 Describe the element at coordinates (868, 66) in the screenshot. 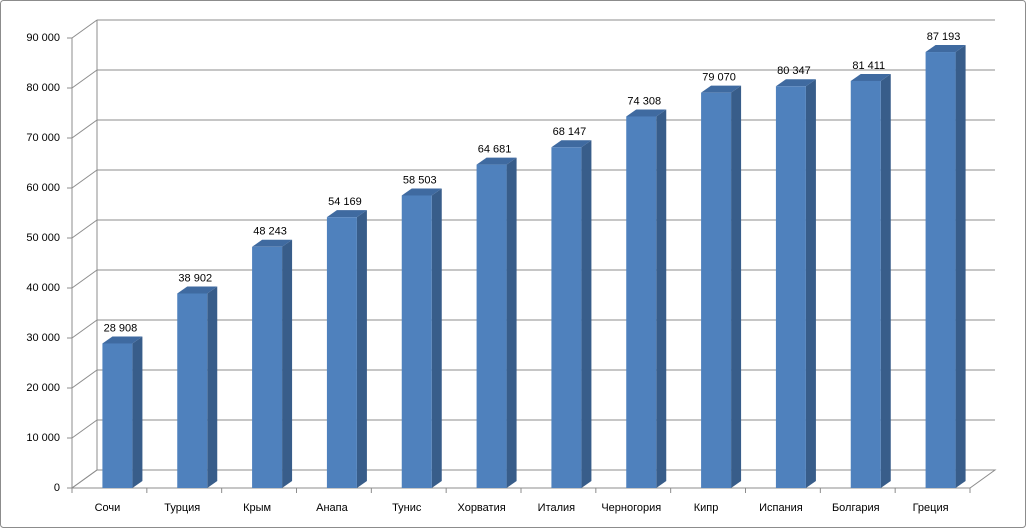

I see `value-label: 81 411` at that location.